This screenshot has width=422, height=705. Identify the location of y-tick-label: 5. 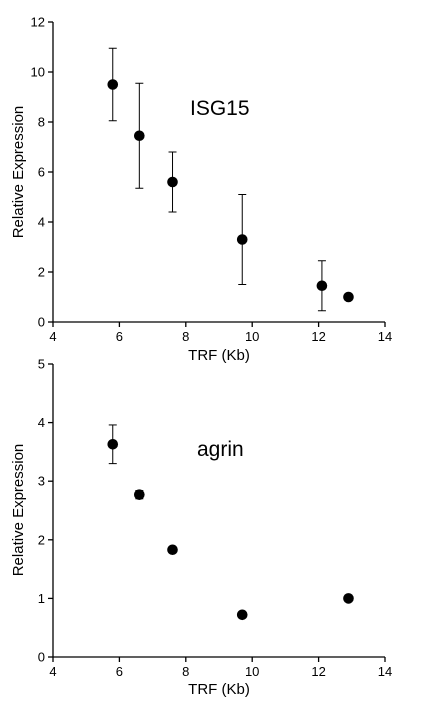
(41, 364).